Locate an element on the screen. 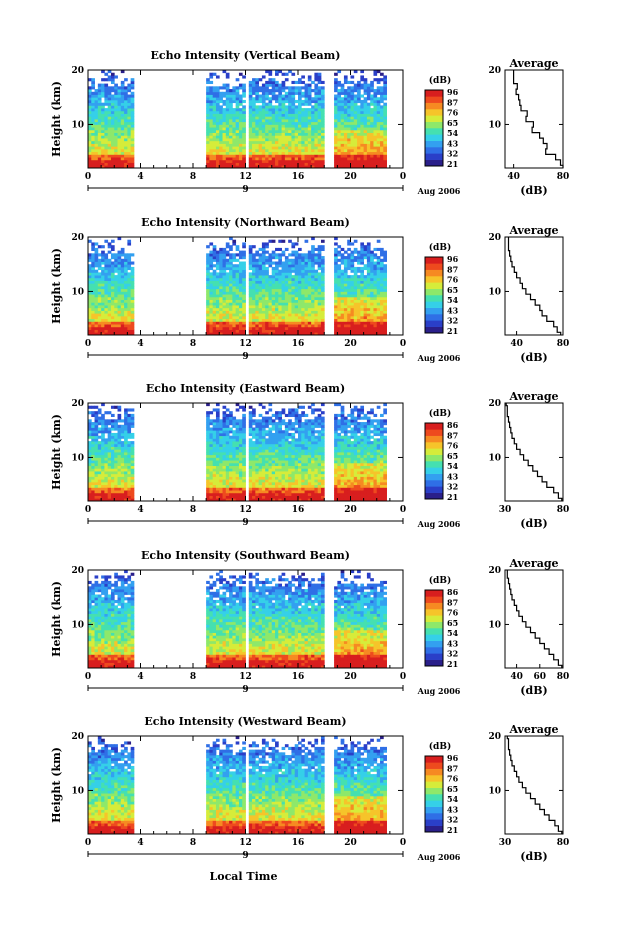 The image size is (621, 934). heatmap-cells is located at coordinates (237, 119).